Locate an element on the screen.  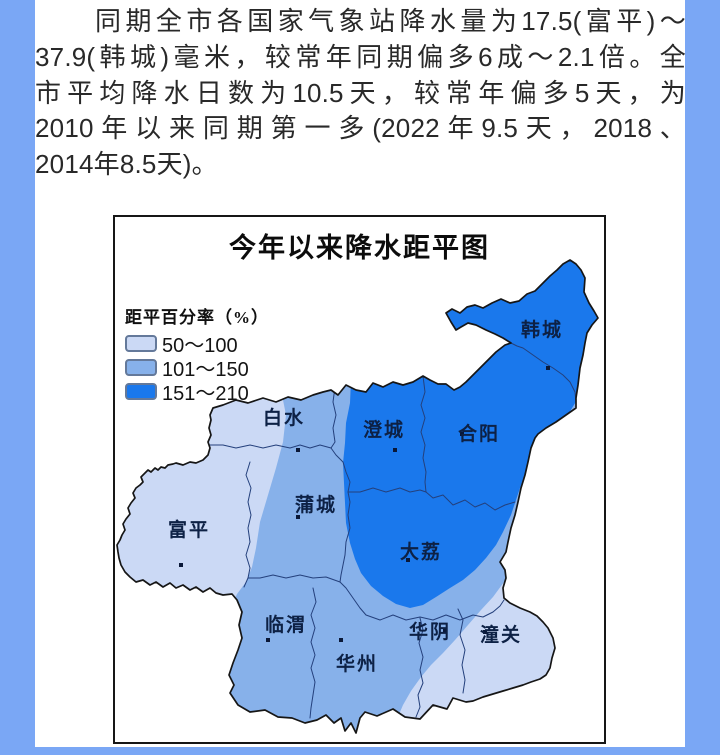
article-line: 37.9(韩城)毫米，较常年同期偏多6成～2.1倍。全 is located at coordinates (360, 56).